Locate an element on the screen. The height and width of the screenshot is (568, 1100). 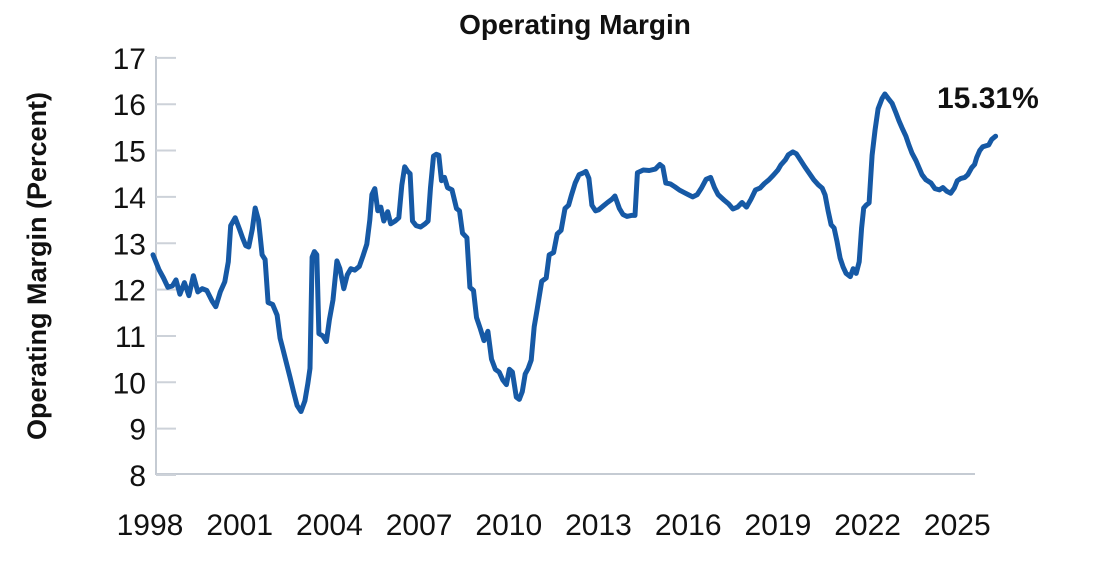
y-tick-label: 12 is located at coordinates (129, 291).